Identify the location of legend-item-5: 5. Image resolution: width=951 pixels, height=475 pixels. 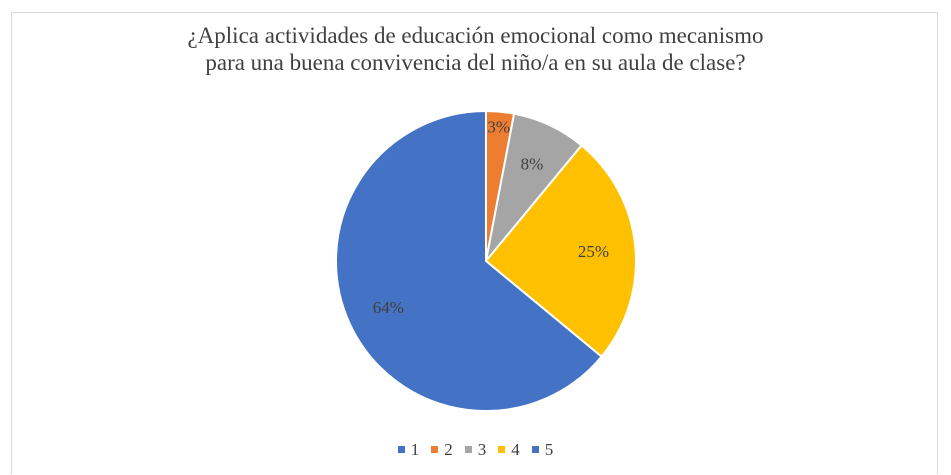
(542, 450).